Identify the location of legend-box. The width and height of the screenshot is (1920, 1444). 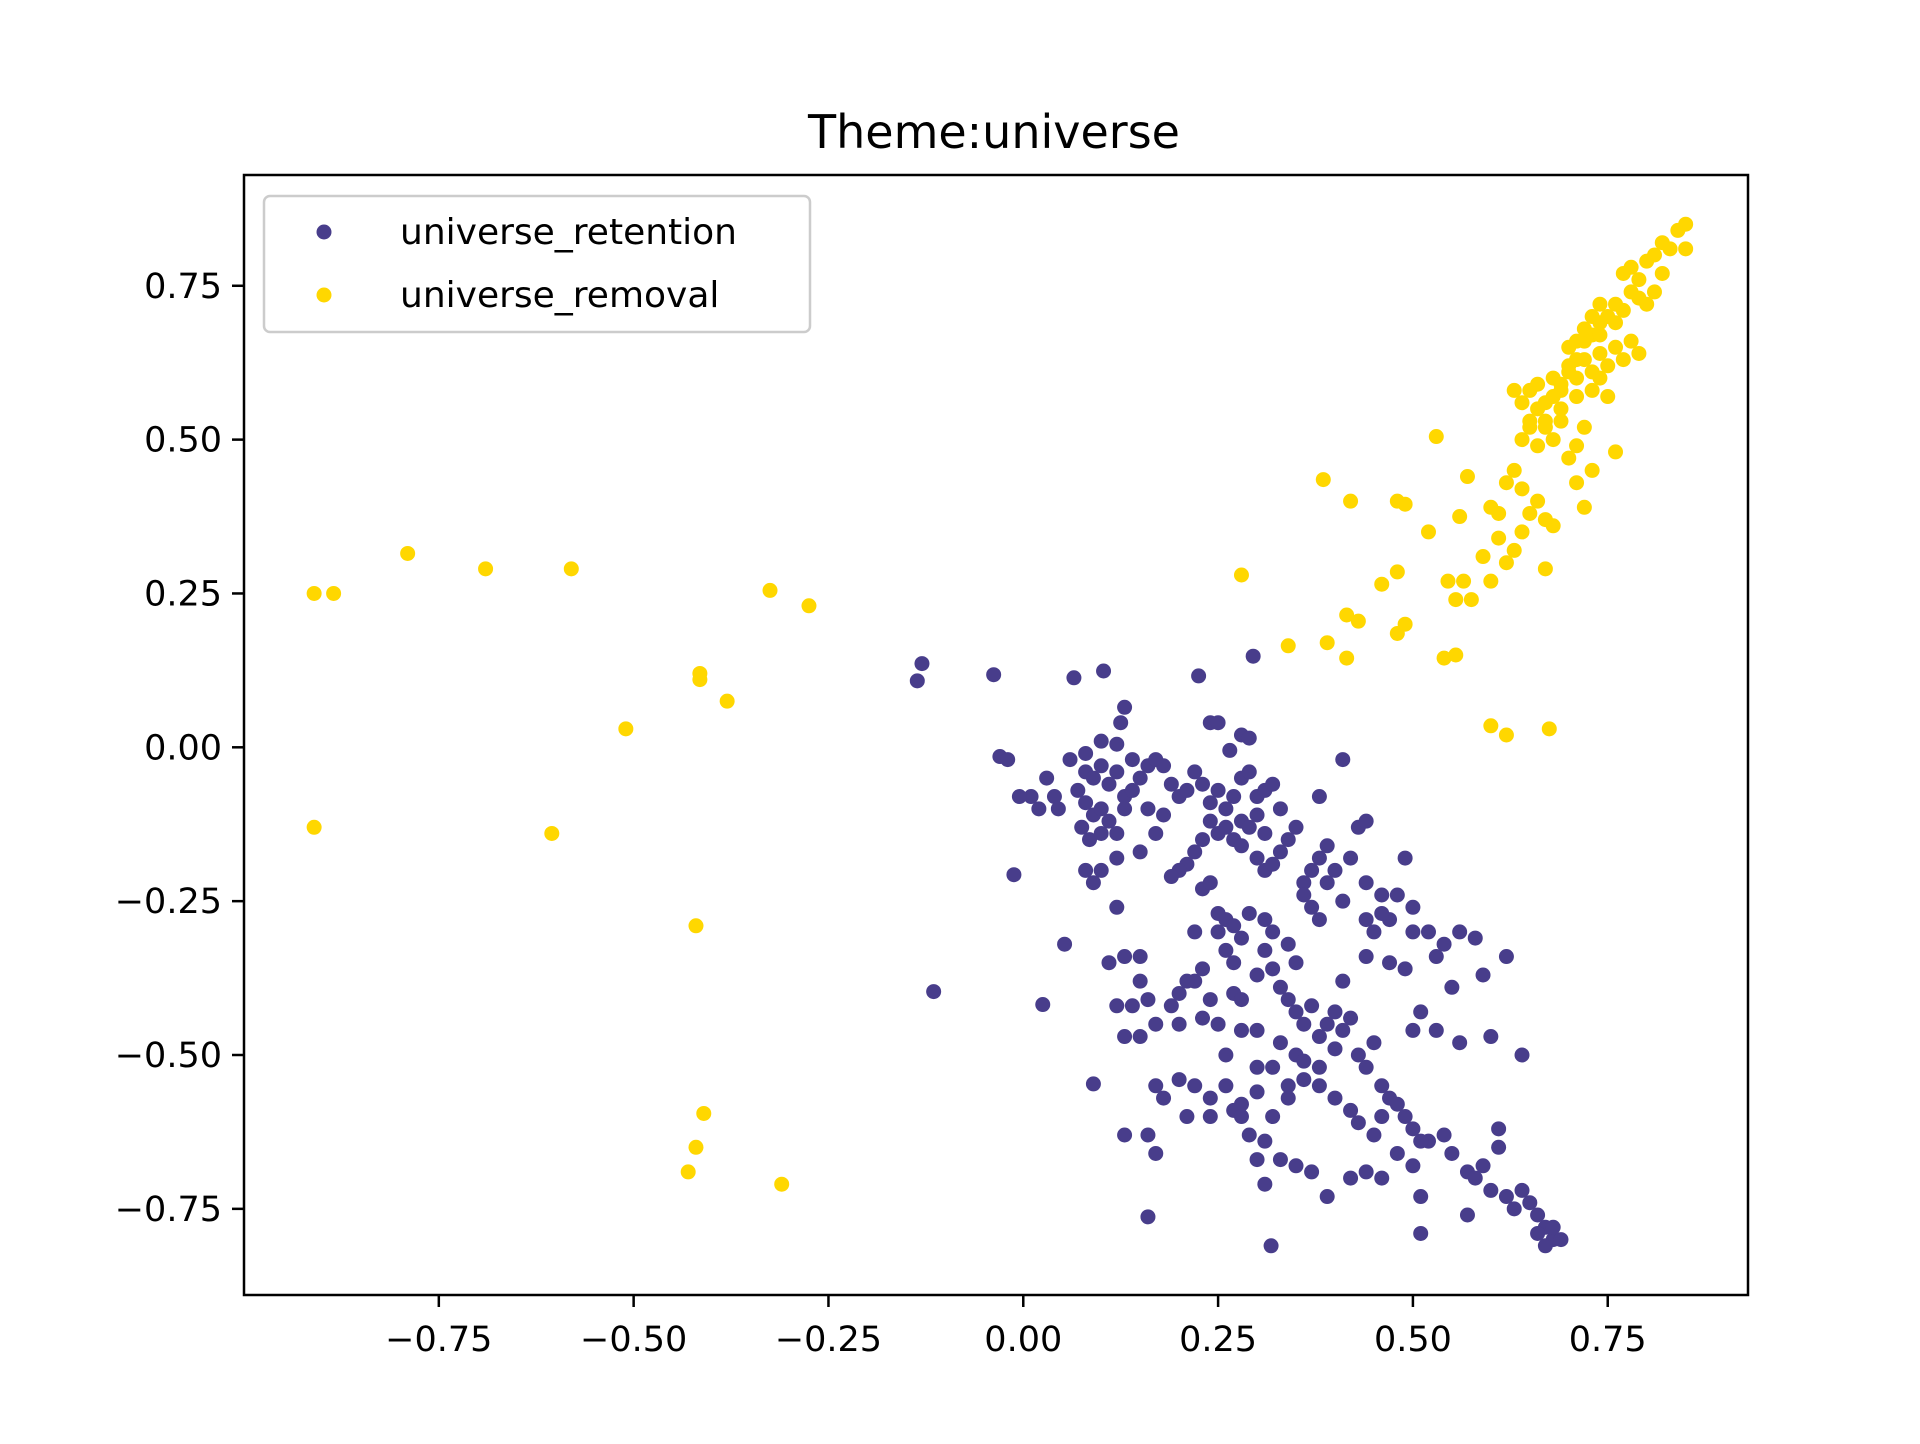
(537, 264).